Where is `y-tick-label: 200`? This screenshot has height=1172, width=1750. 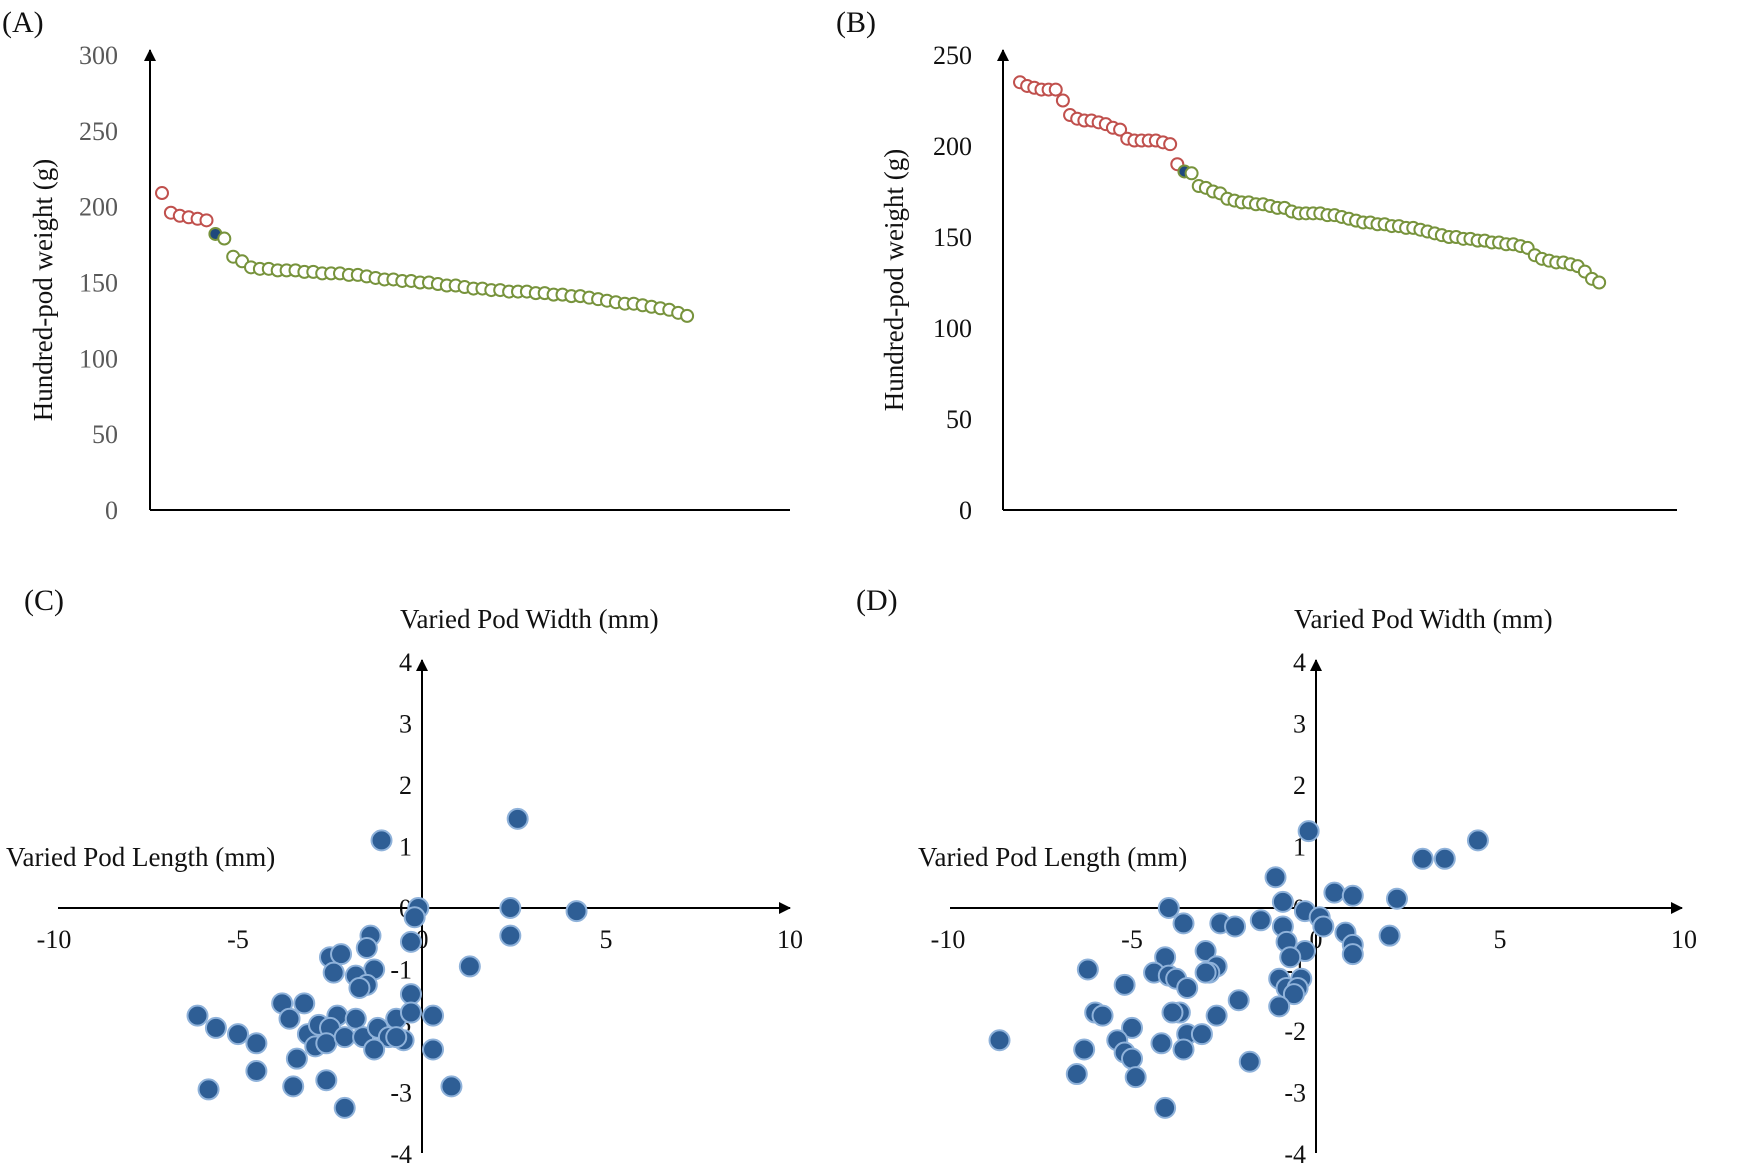
y-tick-label: 200 is located at coordinates (952, 146).